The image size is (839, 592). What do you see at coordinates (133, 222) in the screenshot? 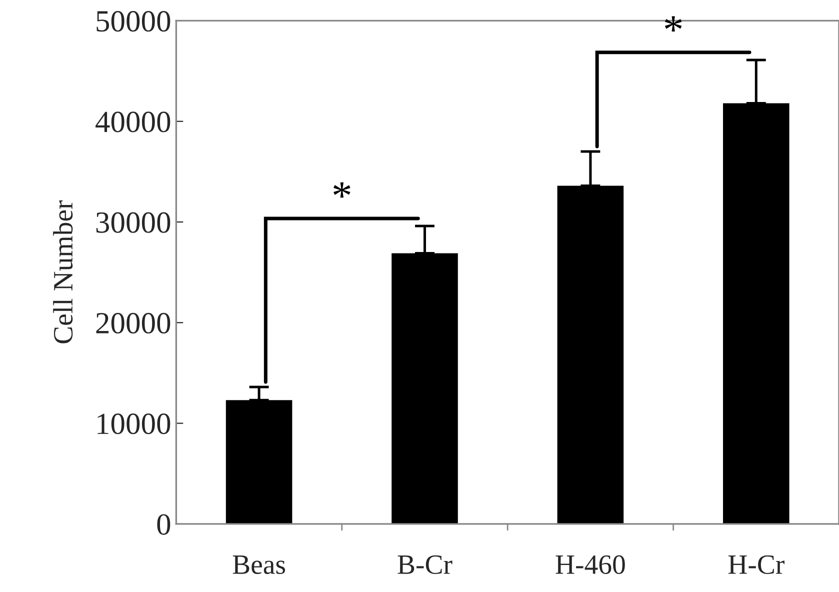
I see `y-tick-label: 30000` at bounding box center [133, 222].